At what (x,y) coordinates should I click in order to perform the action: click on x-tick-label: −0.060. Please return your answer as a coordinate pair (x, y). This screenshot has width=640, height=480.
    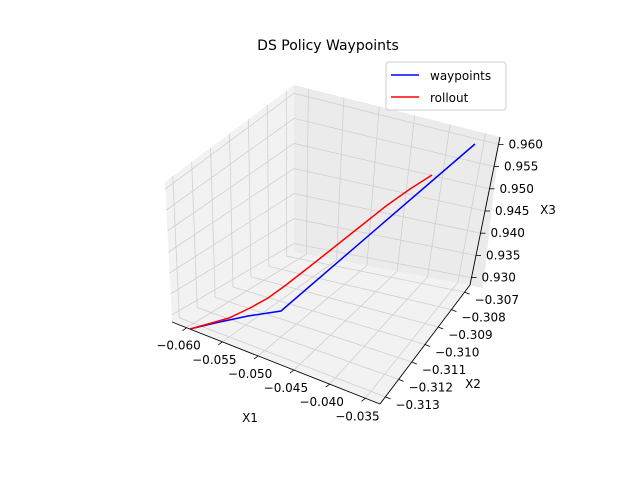
    Looking at the image, I should click on (178, 346).